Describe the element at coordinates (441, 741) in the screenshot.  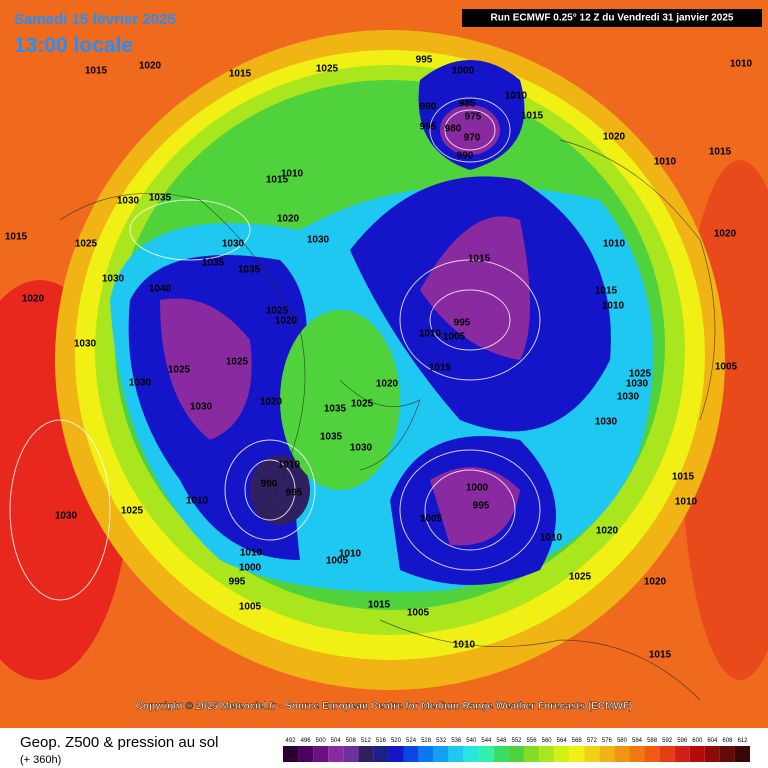
I see `colorbar-label: 532` at that location.